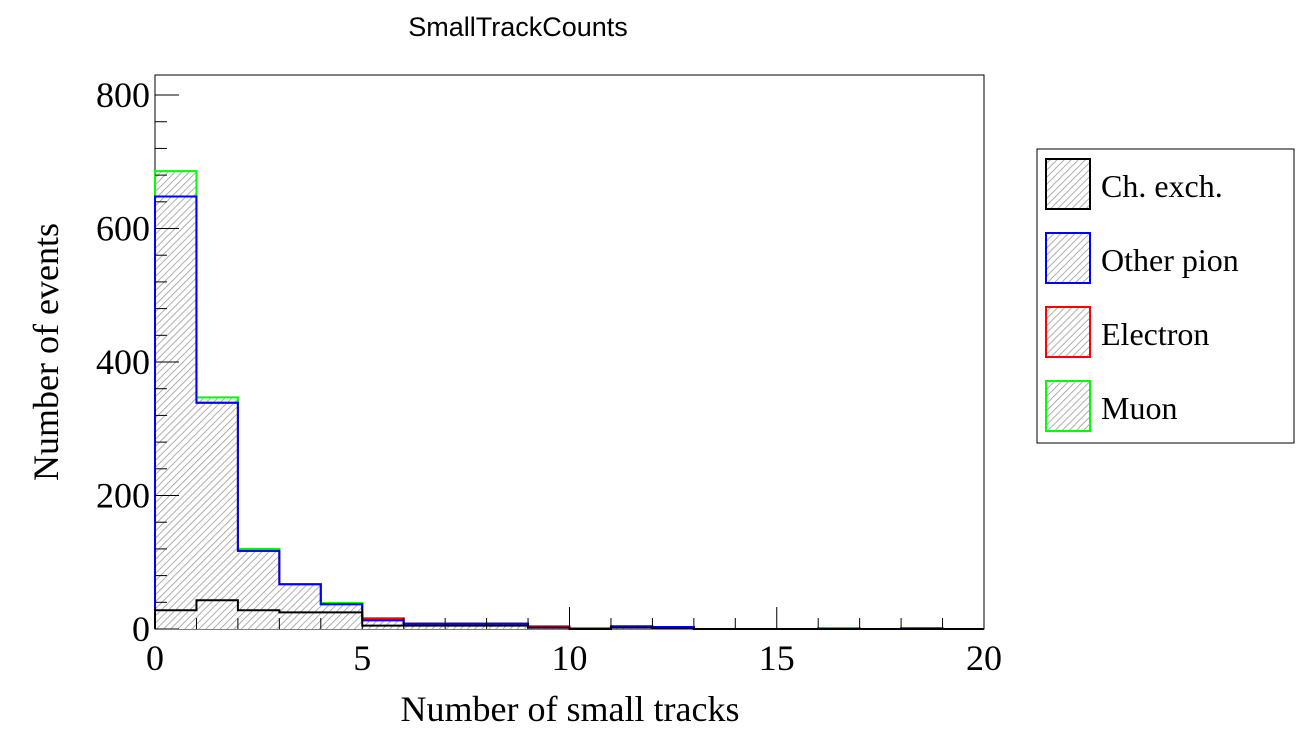 The image size is (1296, 740). Describe the element at coordinates (984, 658) in the screenshot. I see `x-tick-label: 20` at that location.